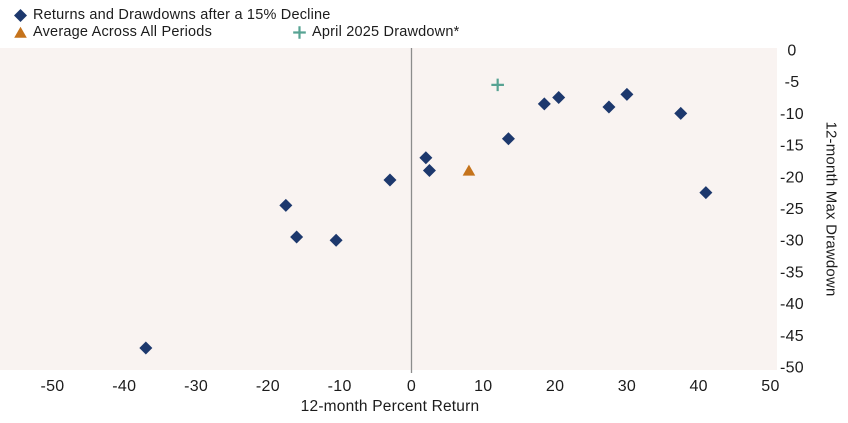 This screenshot has width=848, height=423. What do you see at coordinates (831, 209) in the screenshot?
I see `y-axis-title: 12-month Max Drawdown` at bounding box center [831, 209].